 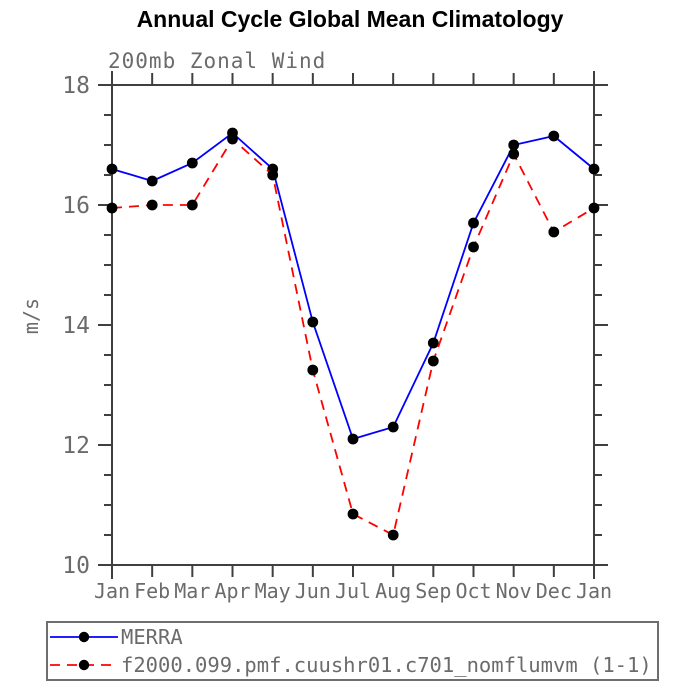 What do you see at coordinates (393, 591) in the screenshot?
I see `x-tick-label: Aug` at bounding box center [393, 591].